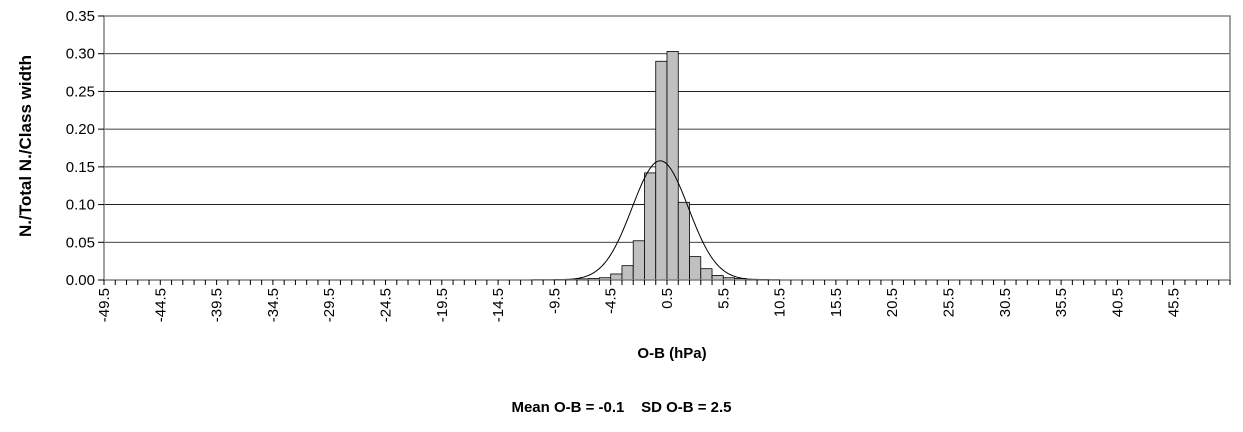 The height and width of the screenshot is (432, 1243). Describe the element at coordinates (442, 305) in the screenshot. I see `x-tick-label: -19.5` at that location.